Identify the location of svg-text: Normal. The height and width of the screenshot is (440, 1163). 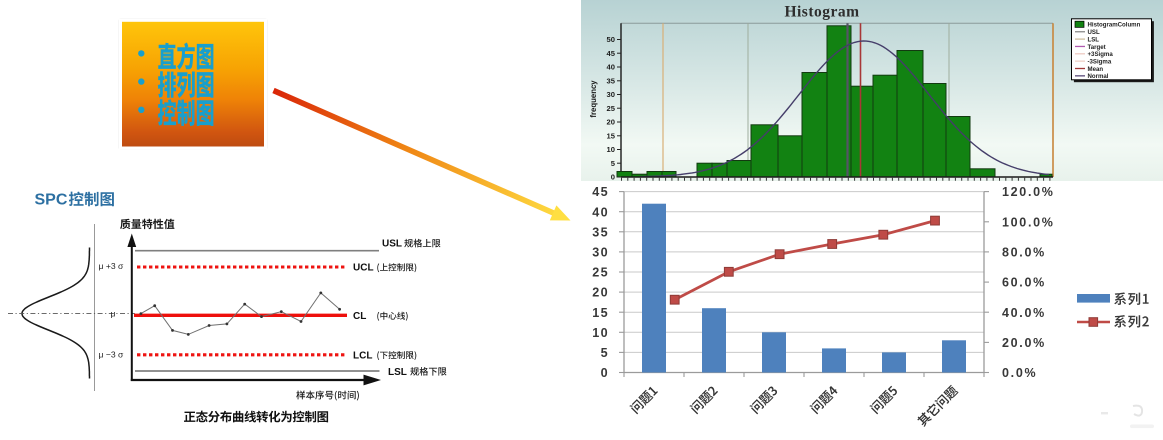
(1098, 76).